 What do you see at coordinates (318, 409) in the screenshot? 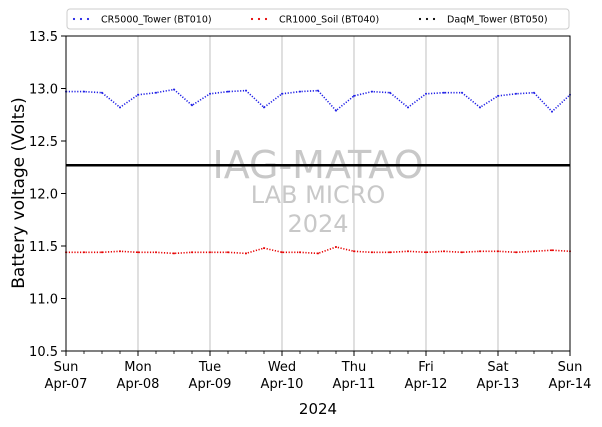
I see `x-axis-label: 2024` at bounding box center [318, 409].